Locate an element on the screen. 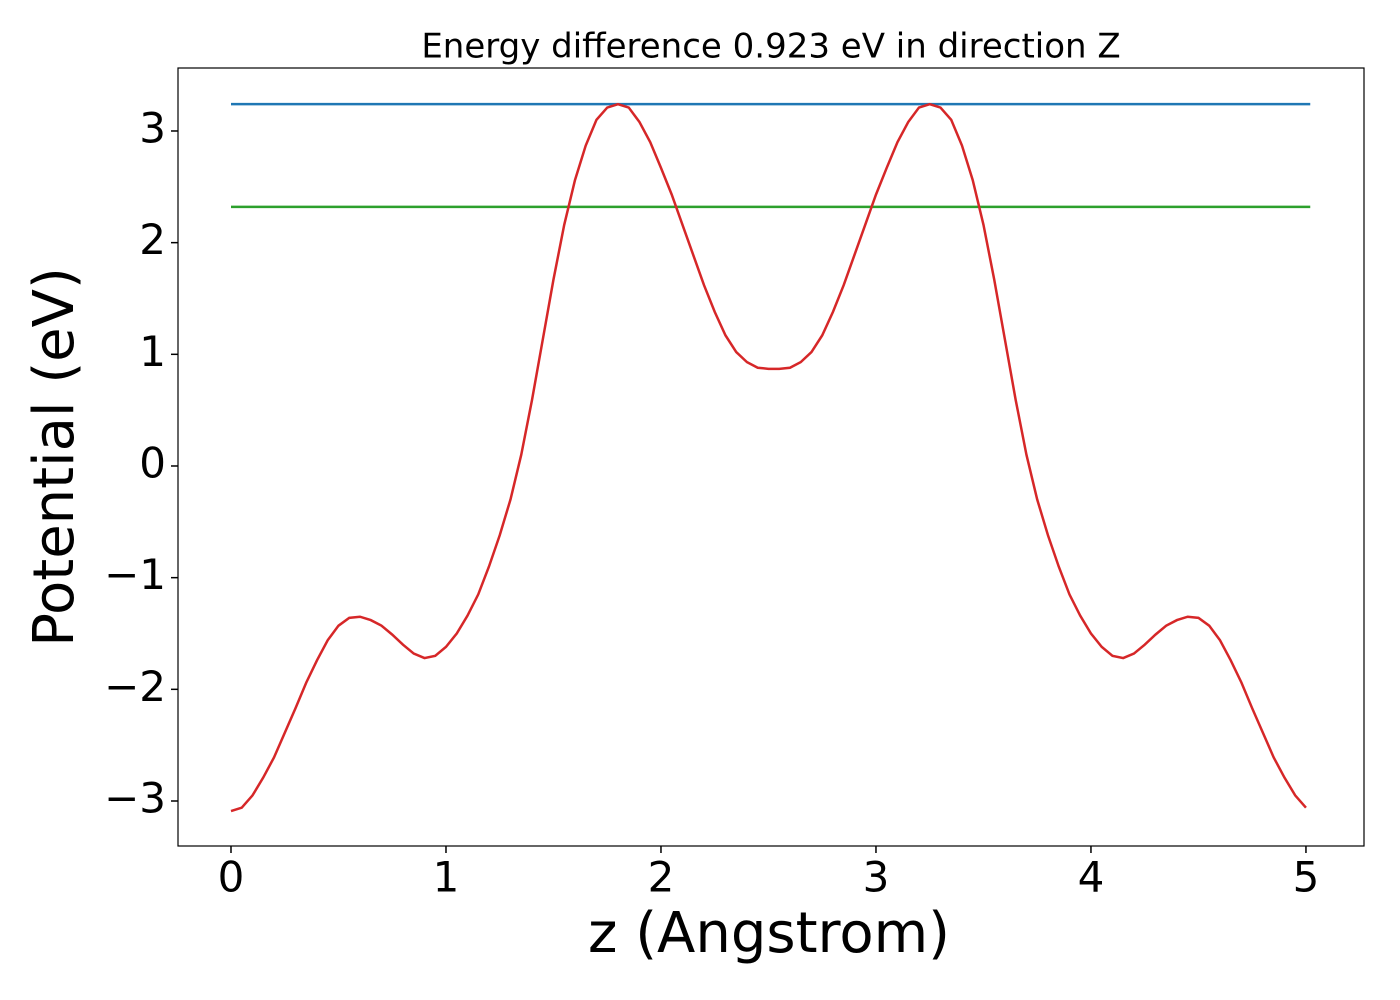  y-tick-label: −2 is located at coordinates (135, 686).